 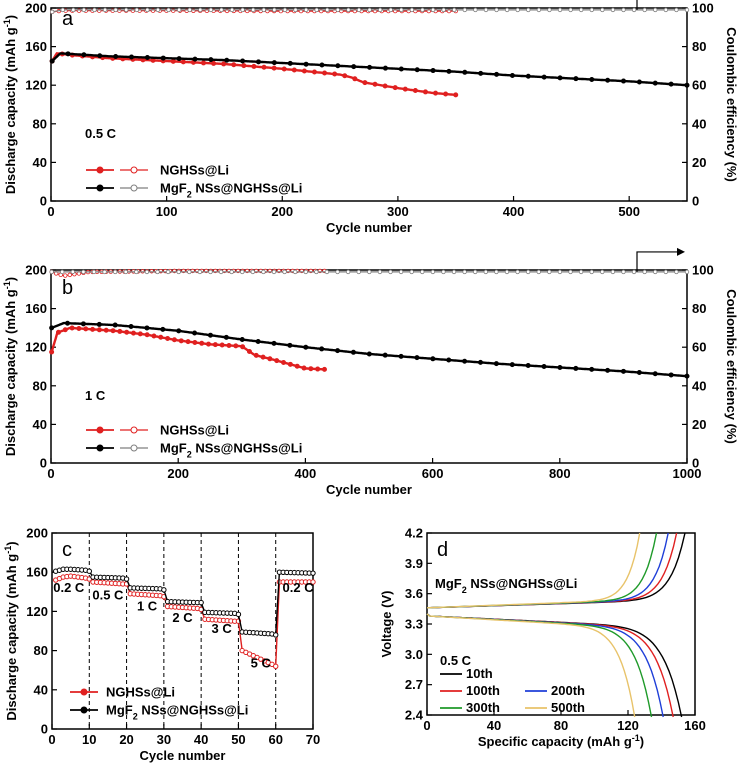 What do you see at coordinates (140, 692) in the screenshot?
I see `legend-label: NGHSs@Li` at bounding box center [140, 692].